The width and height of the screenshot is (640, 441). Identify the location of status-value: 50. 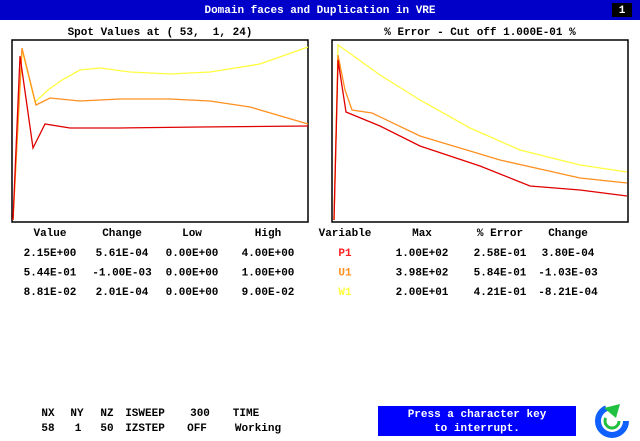
(106, 429).